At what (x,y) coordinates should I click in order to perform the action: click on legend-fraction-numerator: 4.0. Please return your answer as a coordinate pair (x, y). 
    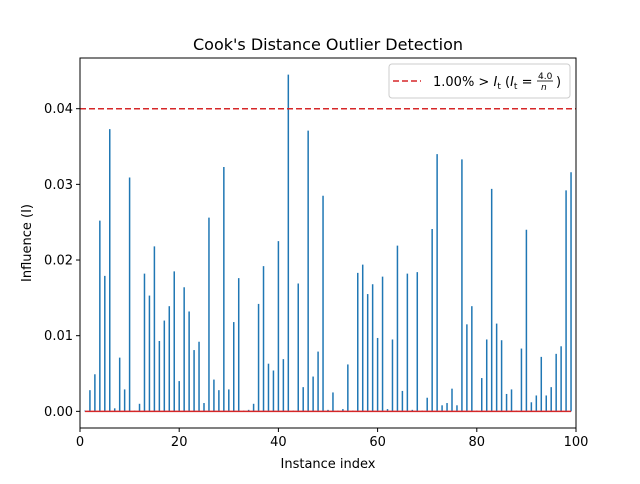
    Looking at the image, I should click on (545, 77).